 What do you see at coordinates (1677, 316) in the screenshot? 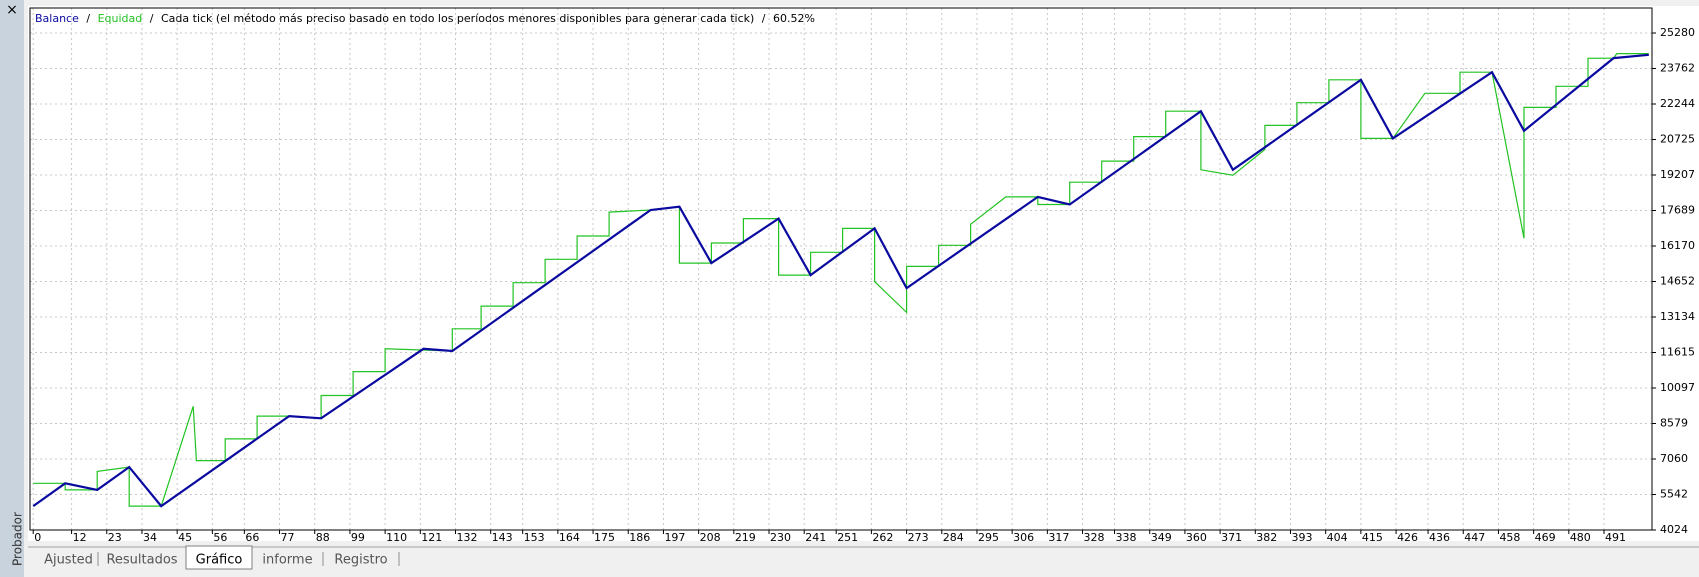
I see `y-tick-label: 13134` at bounding box center [1677, 316].